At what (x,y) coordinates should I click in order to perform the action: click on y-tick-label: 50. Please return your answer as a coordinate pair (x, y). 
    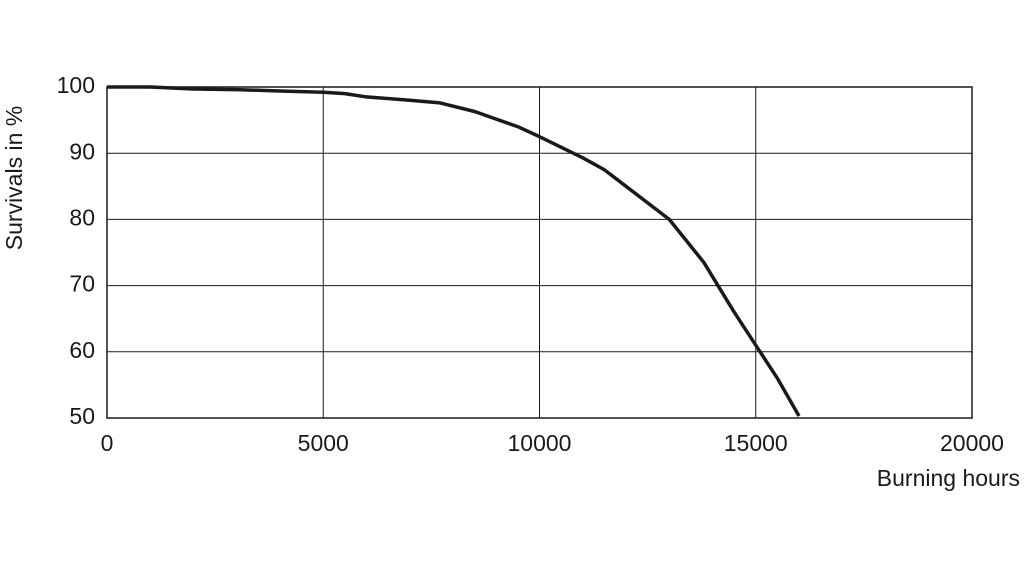
    Looking at the image, I should click on (82, 416).